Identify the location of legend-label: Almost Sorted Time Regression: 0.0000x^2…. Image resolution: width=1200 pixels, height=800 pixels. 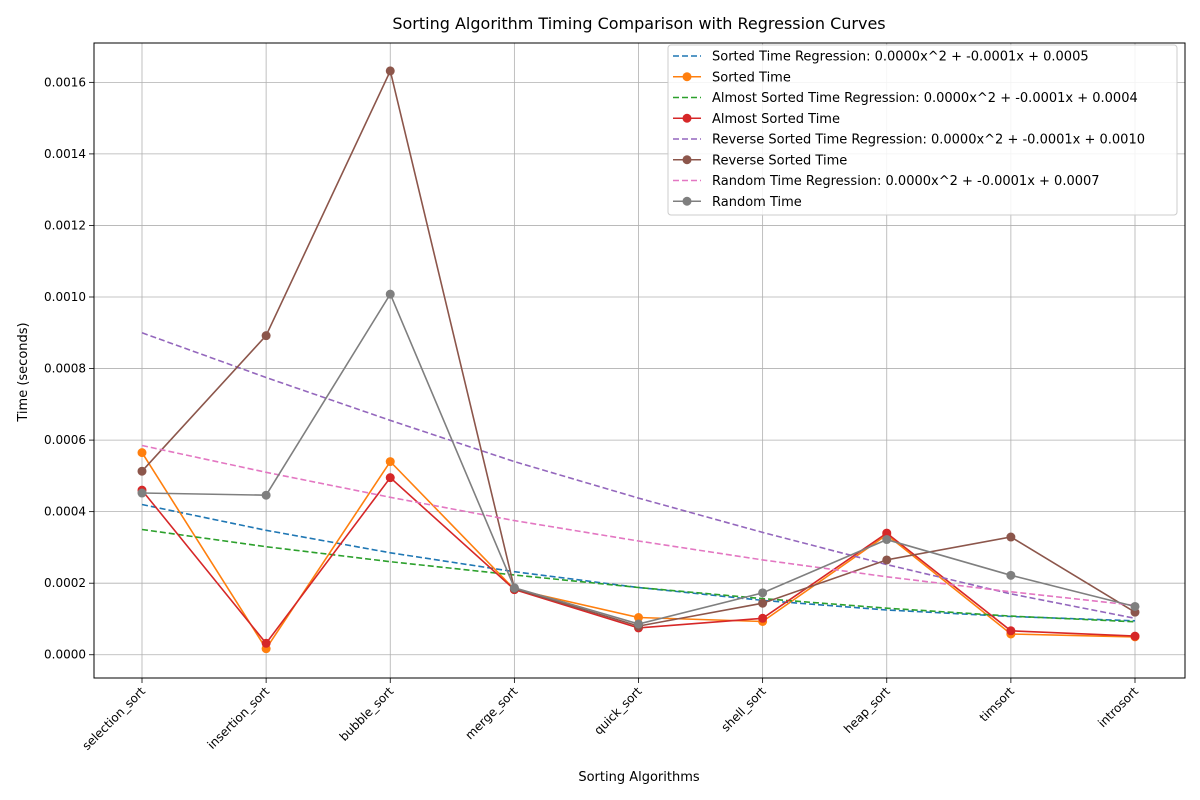
(925, 98).